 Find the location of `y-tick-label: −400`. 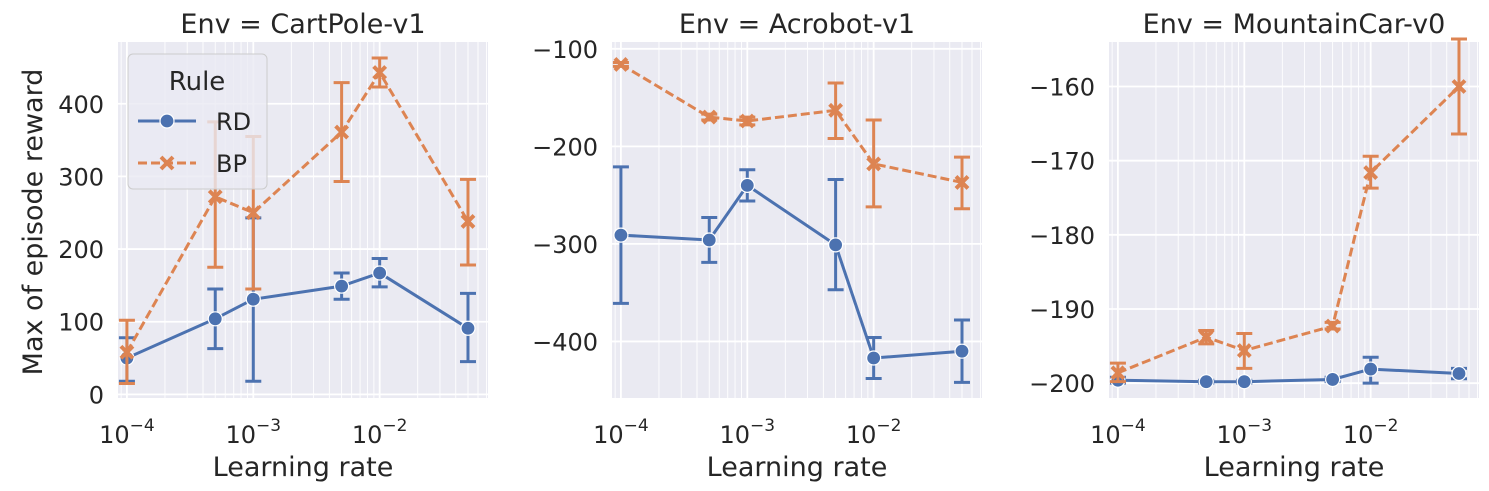

y-tick-label: −400 is located at coordinates (565, 342).